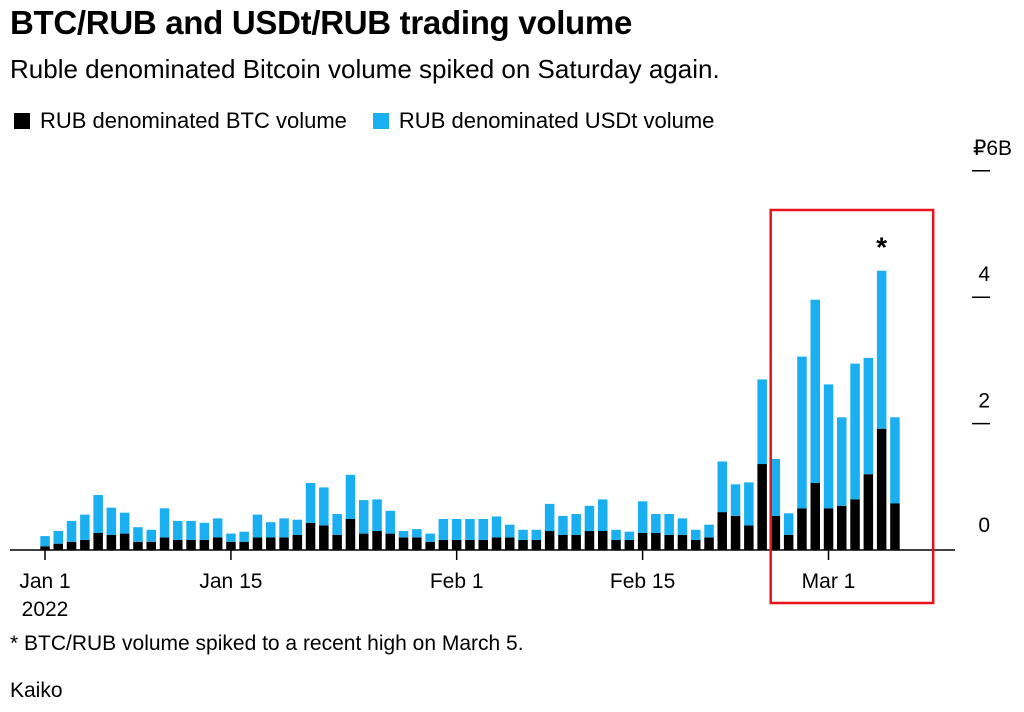 Image resolution: width=1024 pixels, height=712 pixels. I want to click on legend-item-btc: RUB denominated BTC volume, so click(180, 121).